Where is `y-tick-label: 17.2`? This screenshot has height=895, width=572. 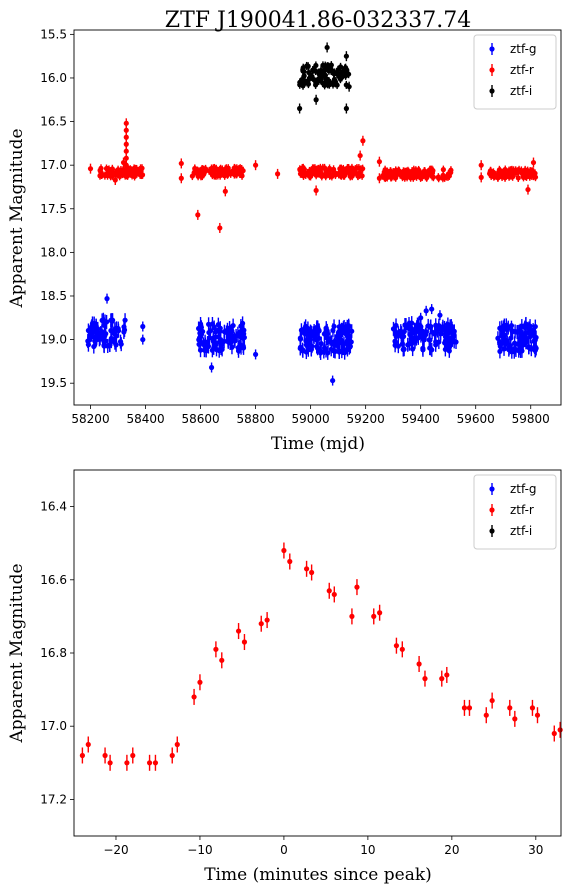
y-tick-label: 17.2 is located at coordinates (53, 799).